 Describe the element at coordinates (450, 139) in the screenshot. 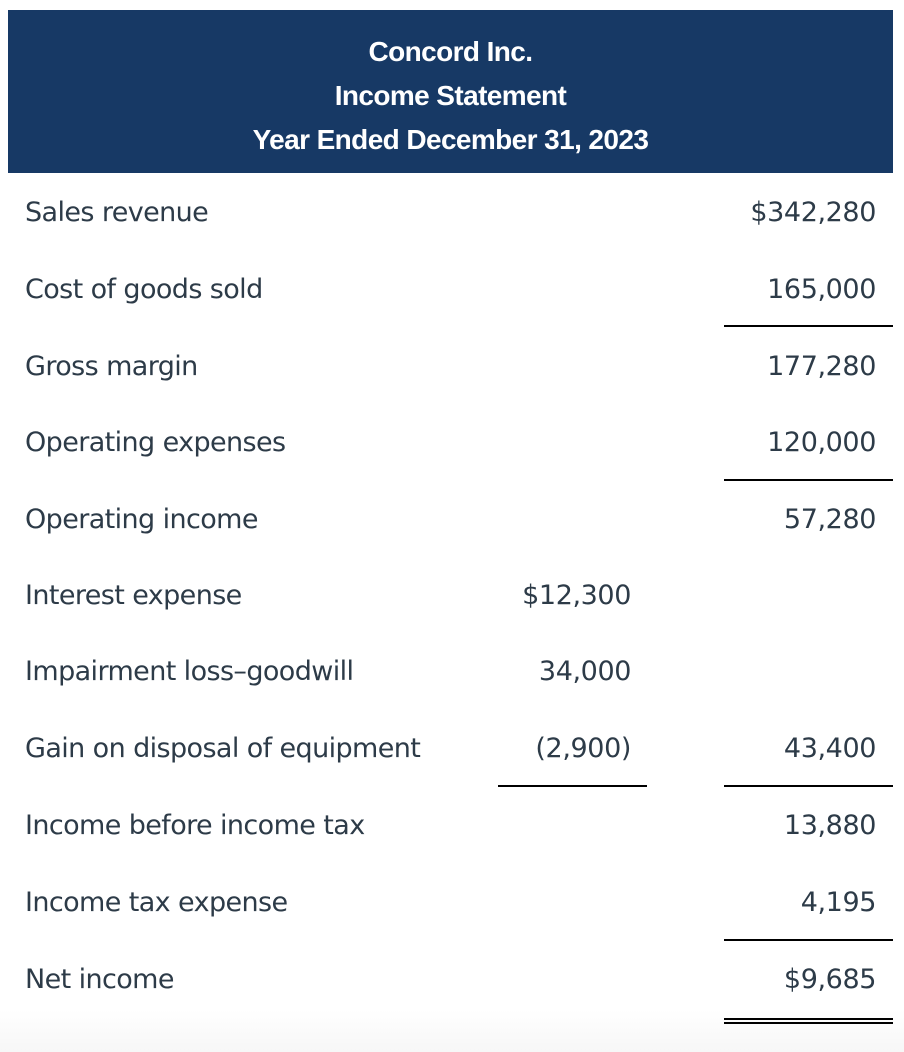

I see `statement-period: Year Ended December 31, 2023` at that location.